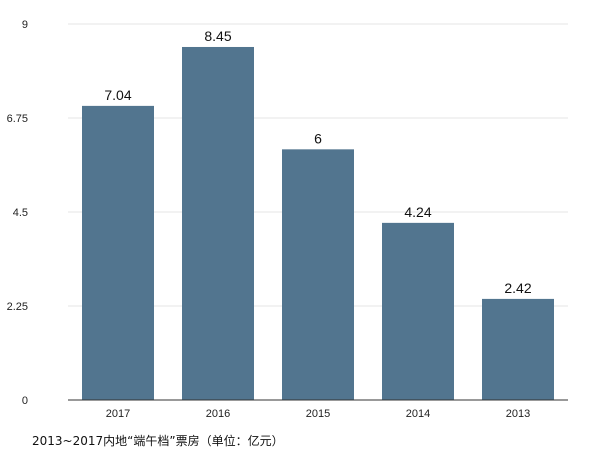  Describe the element at coordinates (217, 36) in the screenshot. I see `data-label-2016: 8.45` at that location.